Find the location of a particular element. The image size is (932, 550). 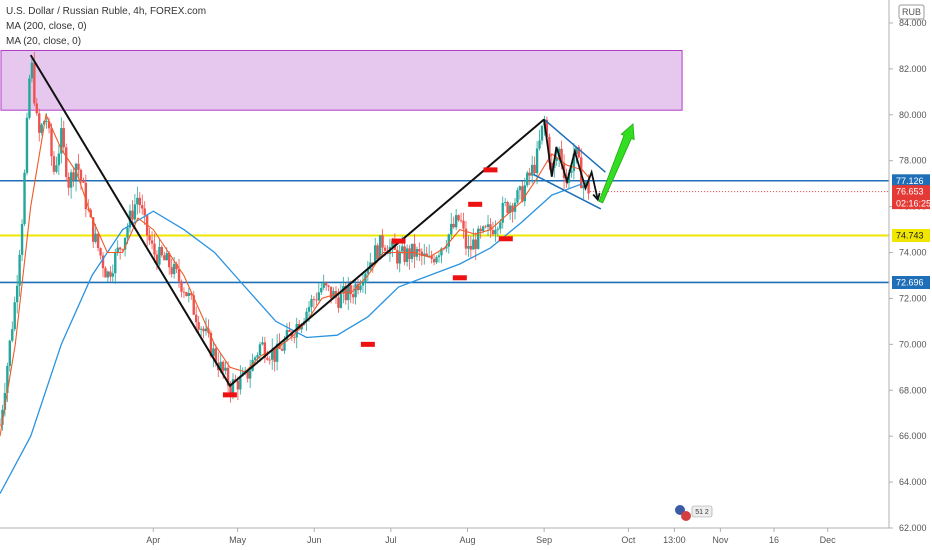

price-tick-label: 66.000 is located at coordinates (913, 436).